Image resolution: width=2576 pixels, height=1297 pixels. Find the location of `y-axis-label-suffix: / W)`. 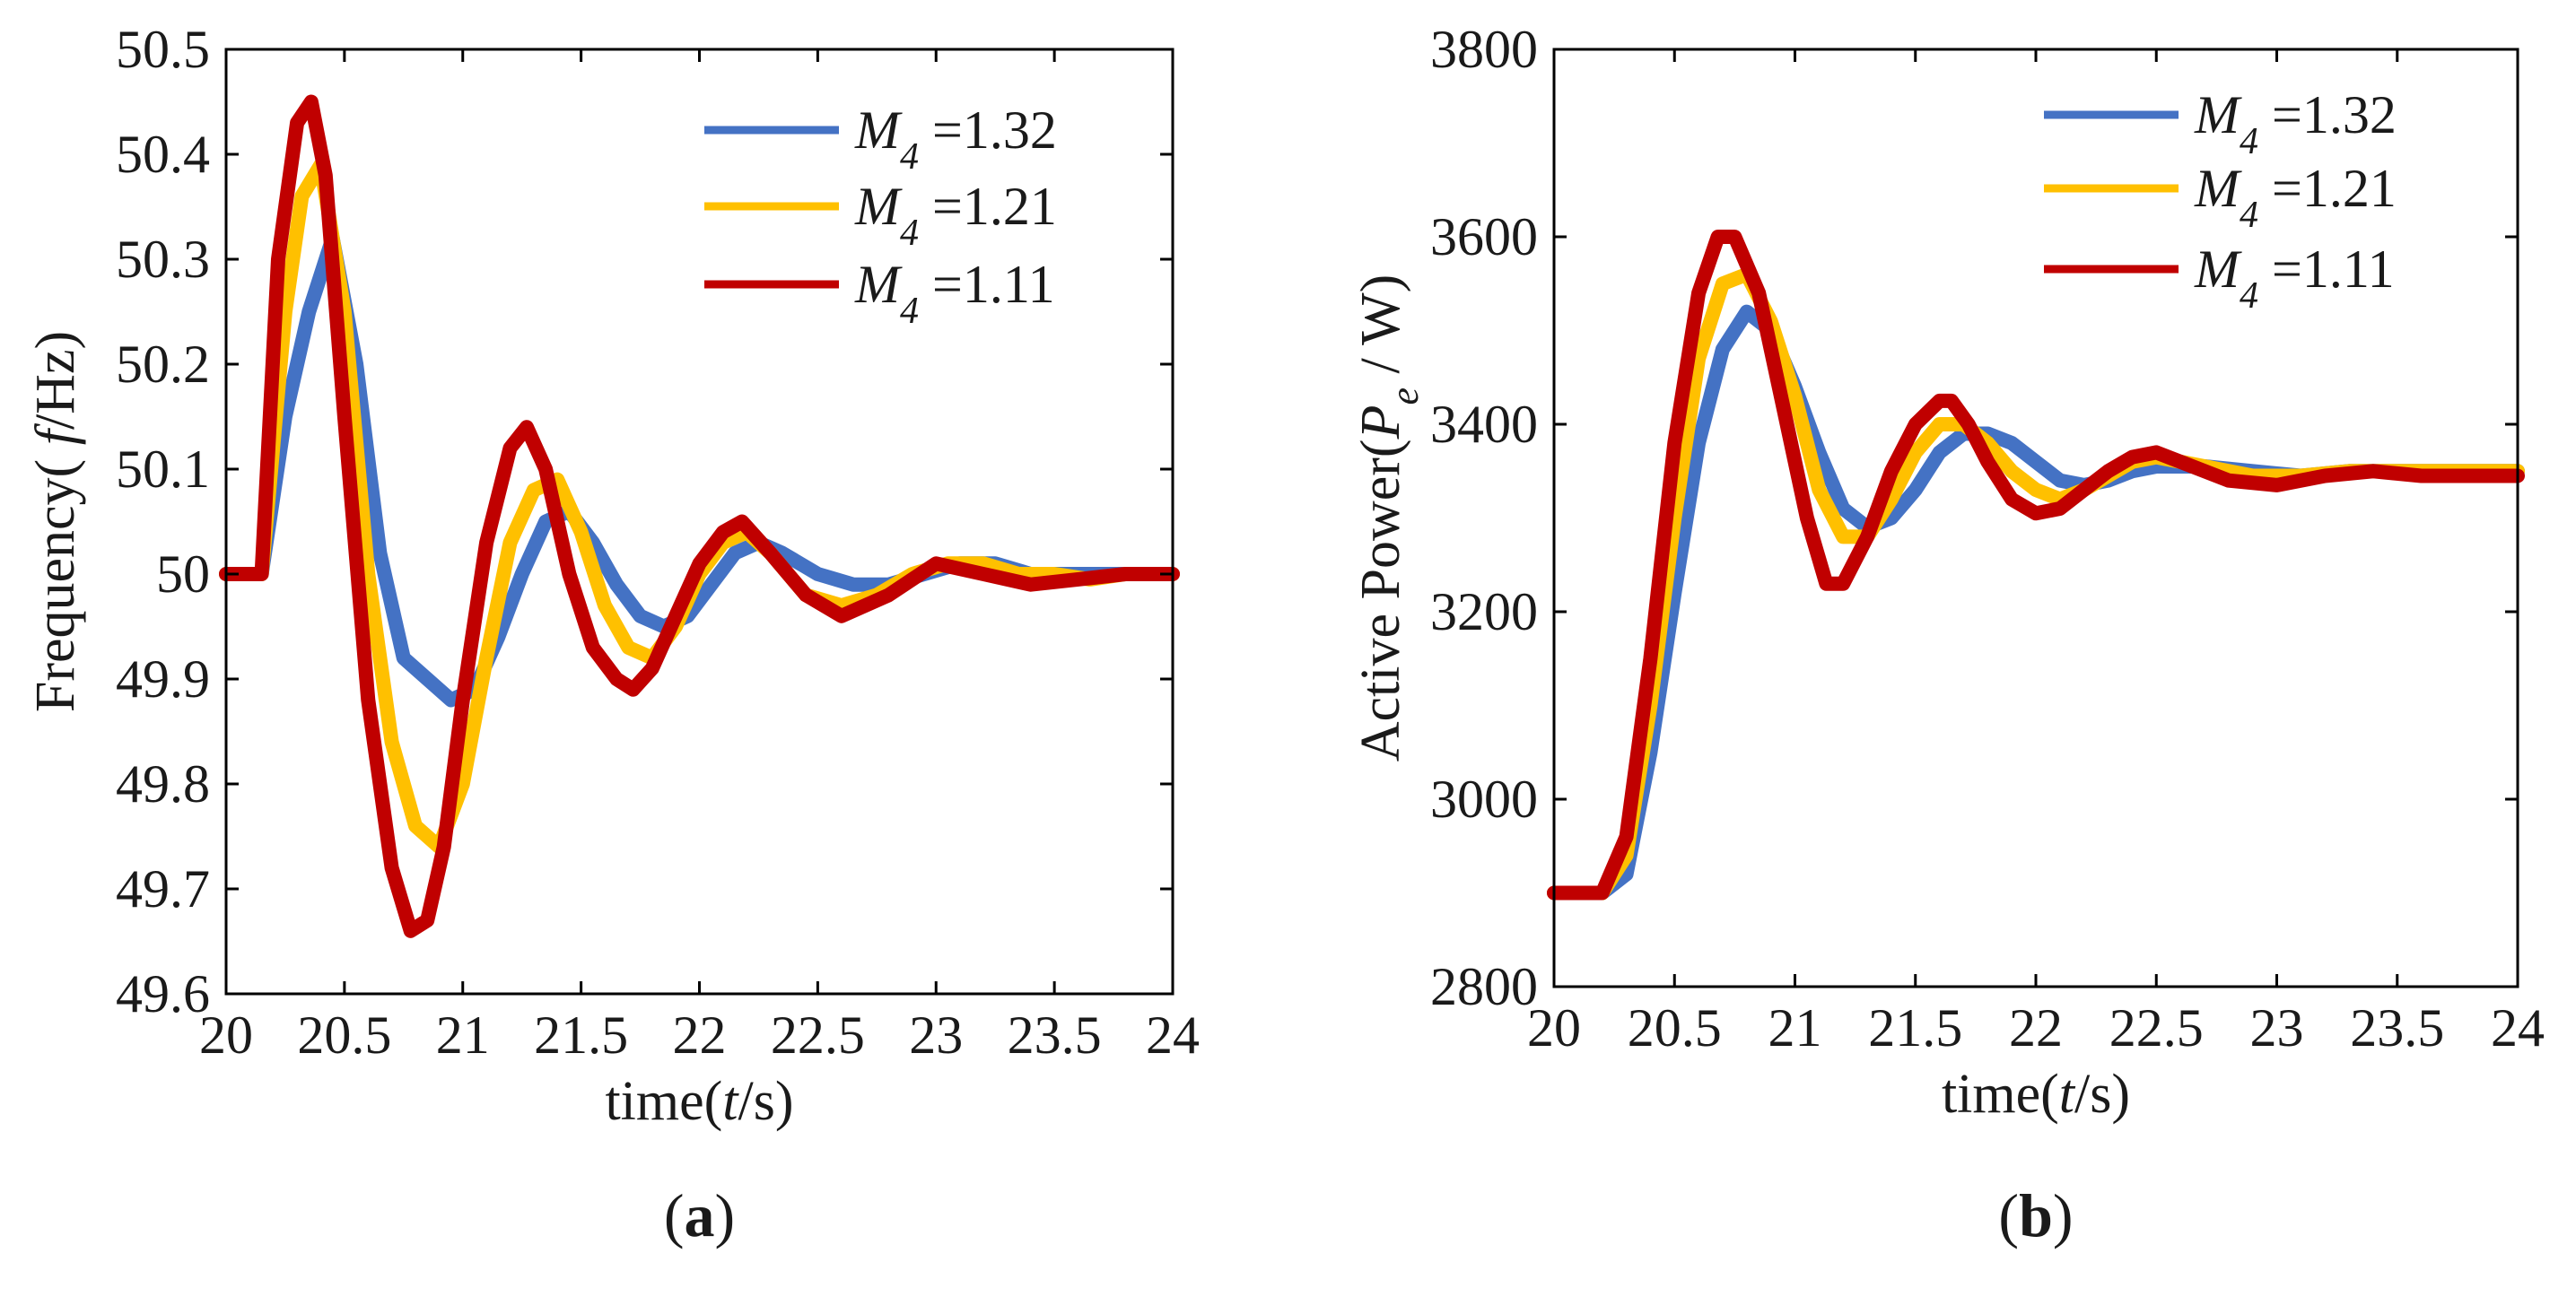

y-axis-label-suffix: / W) is located at coordinates (1381, 330).